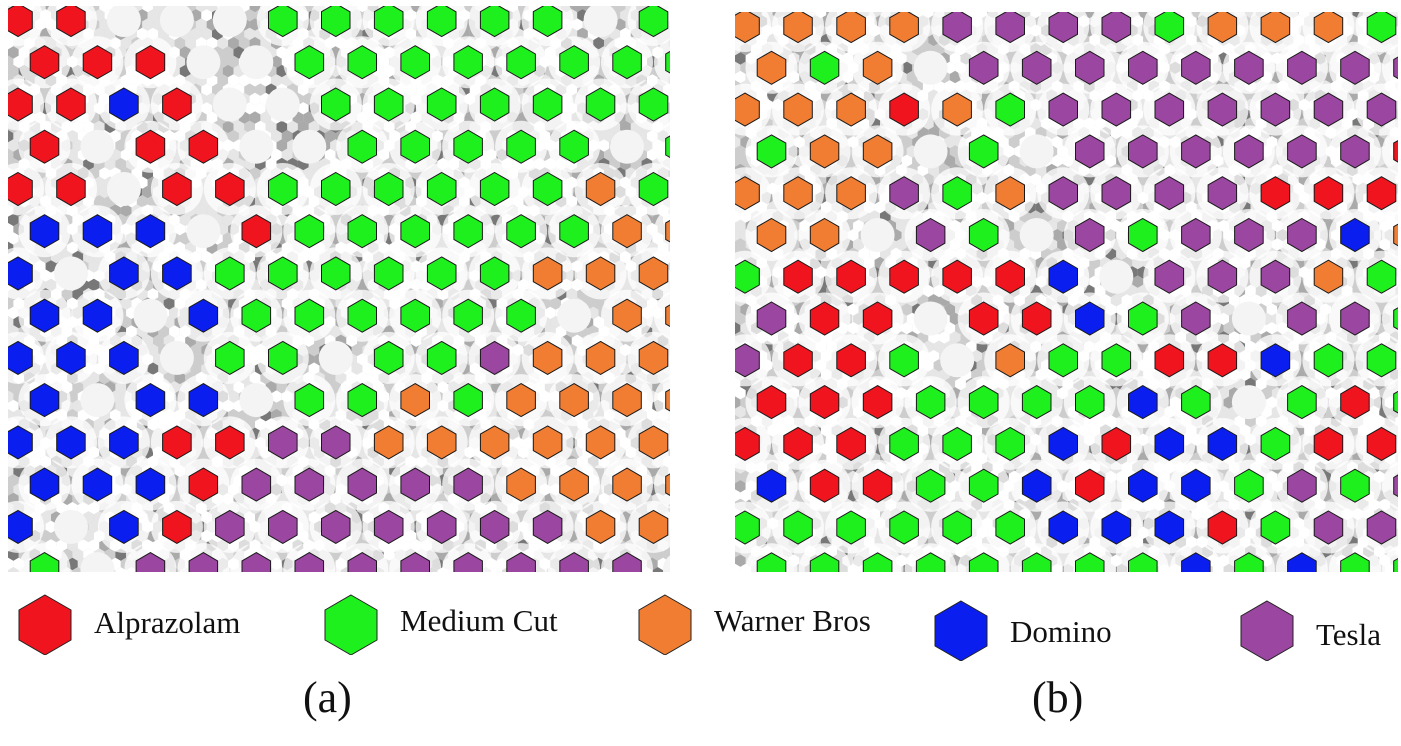  I want to click on legend-item-warner-bros: Warner Bros, so click(784, 624).